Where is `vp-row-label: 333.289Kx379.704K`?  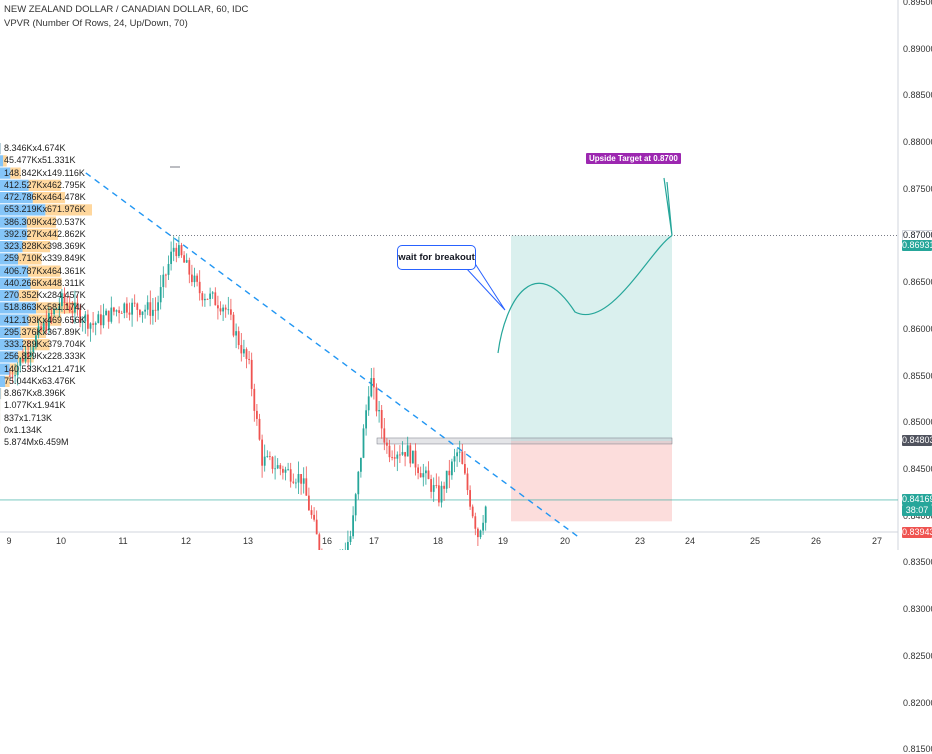 vp-row-label: 333.289Kx379.704K is located at coordinates (45, 344).